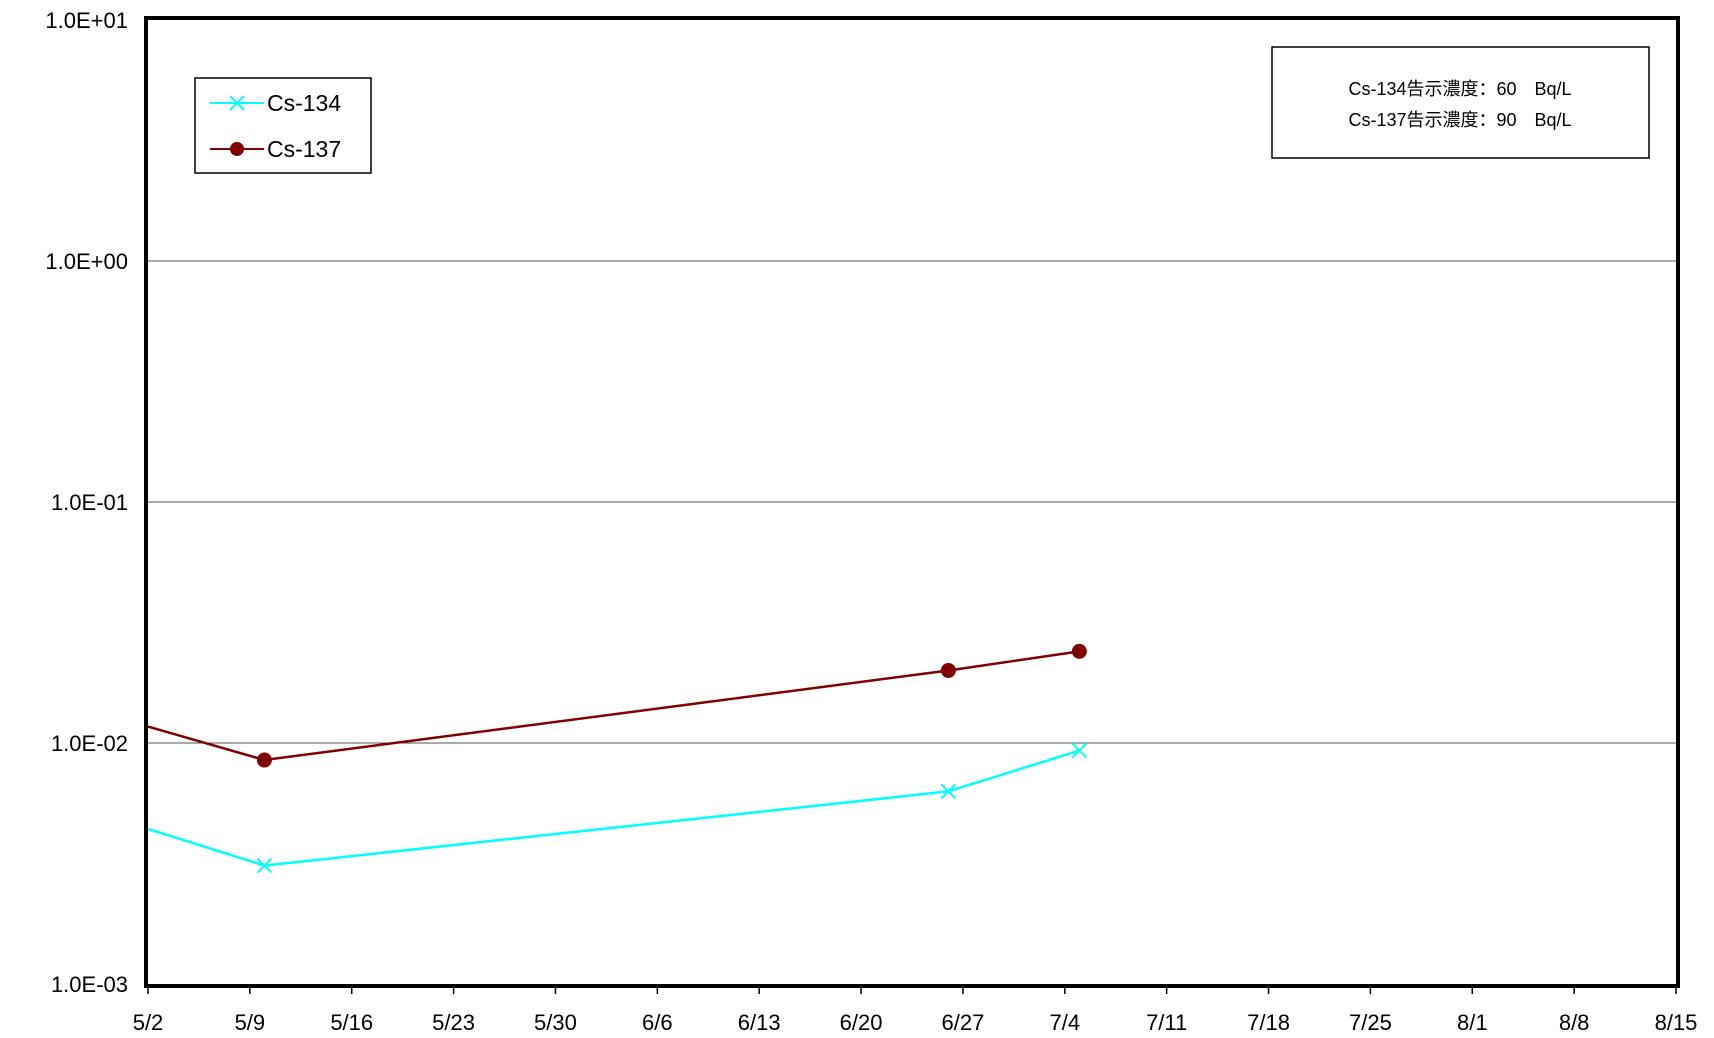 This screenshot has width=1714, height=1038. I want to click on y-tick-labels: 1.0E-03 1.0E-02 1.0E-01 1.0E+00 1.0E+01, so click(86, 502).